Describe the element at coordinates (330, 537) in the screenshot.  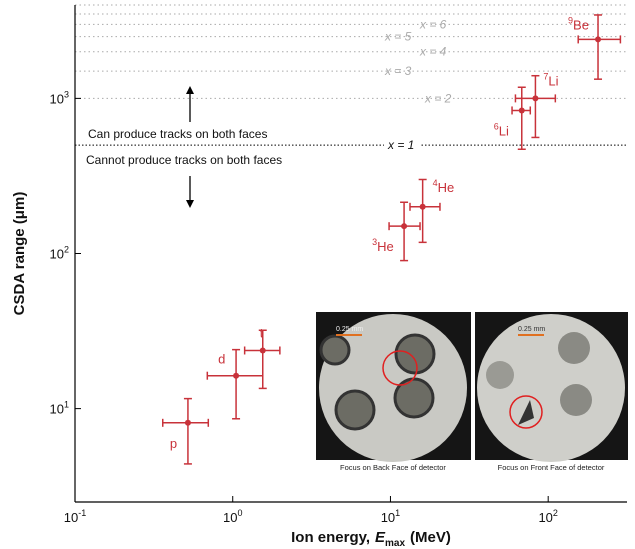
I see `x-axis-title-text: Ion energy,` at that location.